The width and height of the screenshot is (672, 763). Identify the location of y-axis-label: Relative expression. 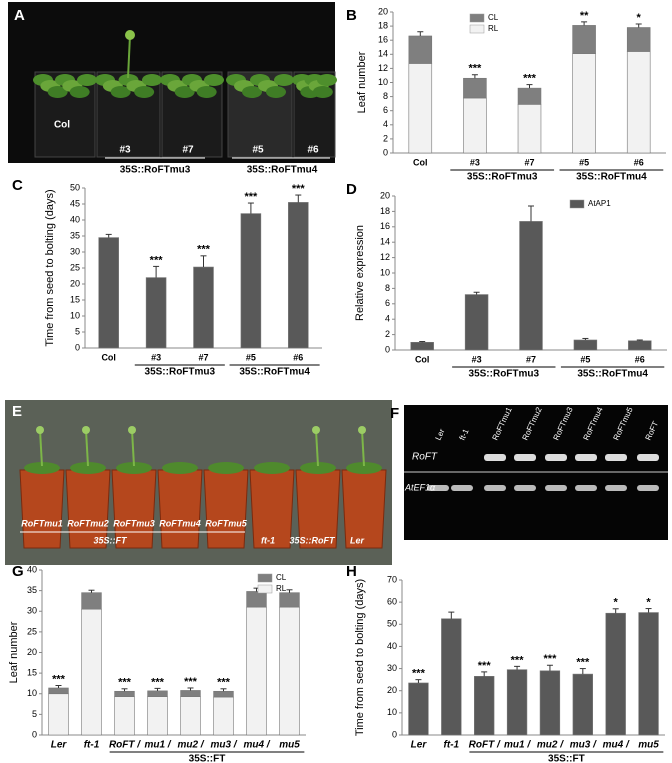
(360, 273).